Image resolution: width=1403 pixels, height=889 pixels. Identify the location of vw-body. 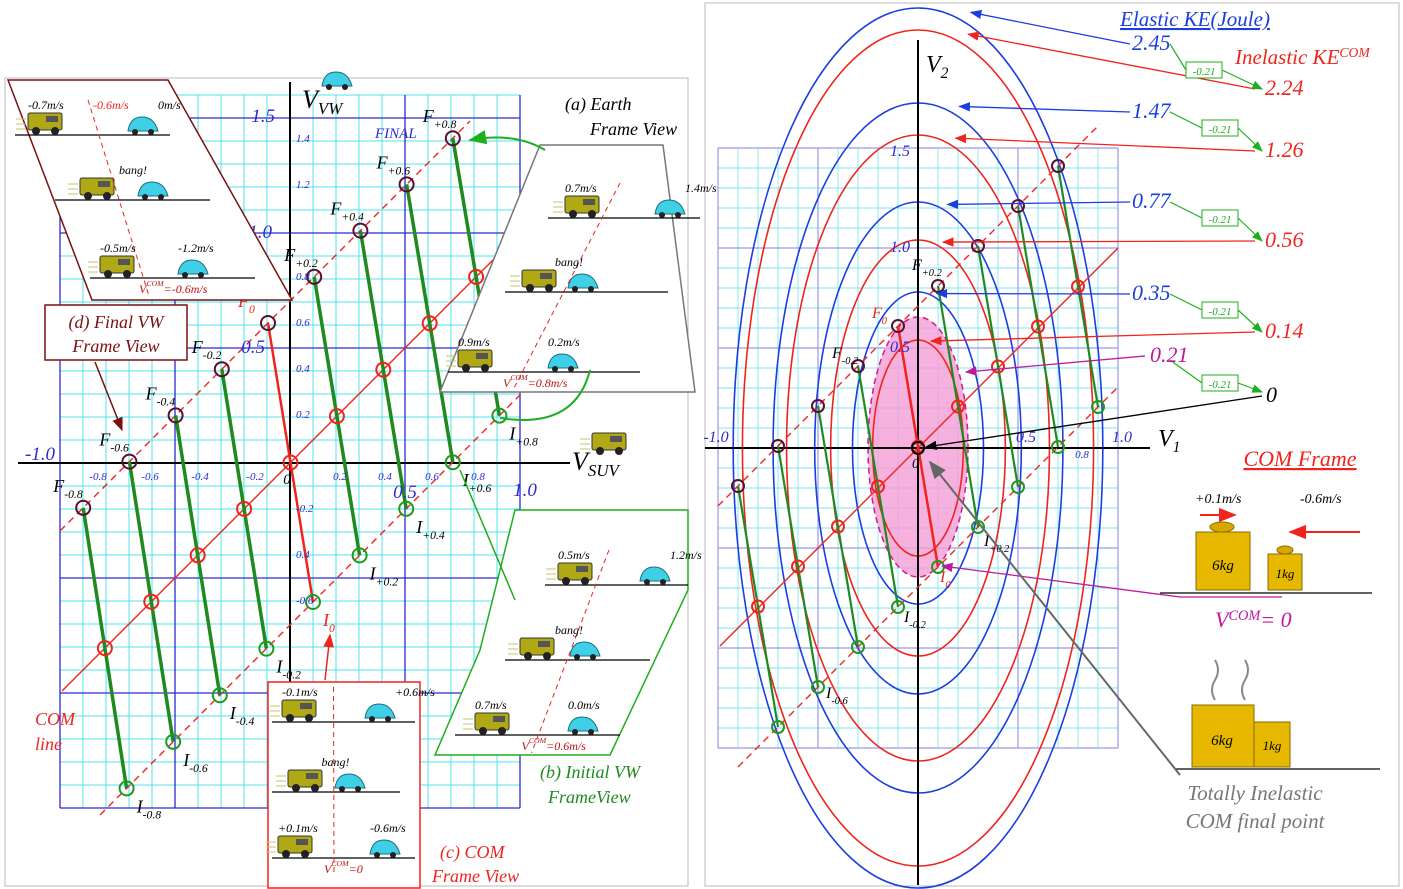
(585, 649).